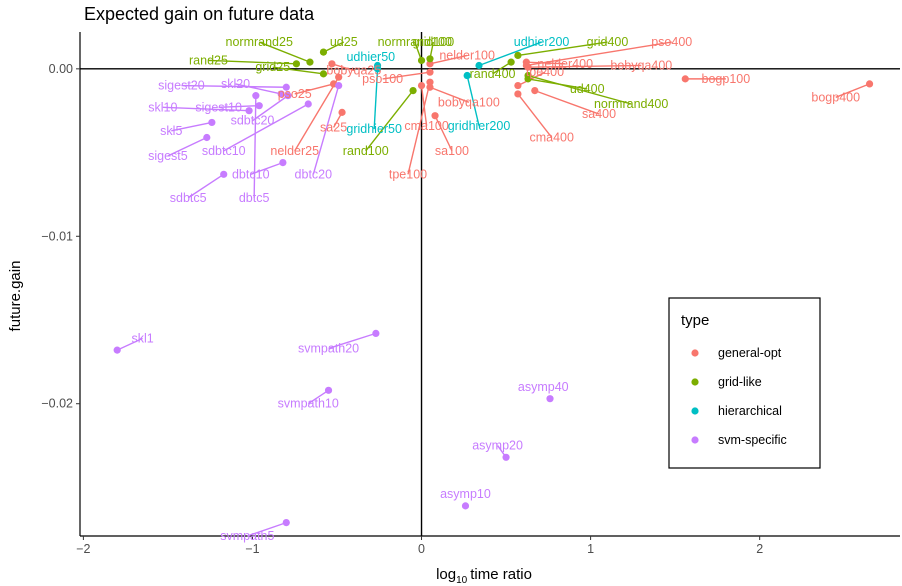 The image size is (902, 586). Describe the element at coordinates (333, 127) in the screenshot. I see `label-sa25: sa25` at that location.